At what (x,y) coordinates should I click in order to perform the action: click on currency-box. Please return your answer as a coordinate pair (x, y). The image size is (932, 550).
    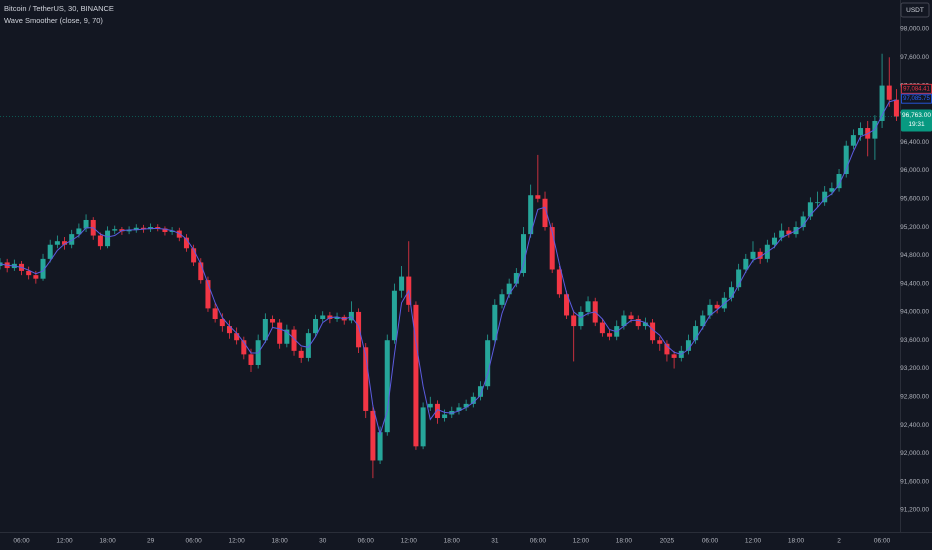
    Looking at the image, I should click on (915, 10).